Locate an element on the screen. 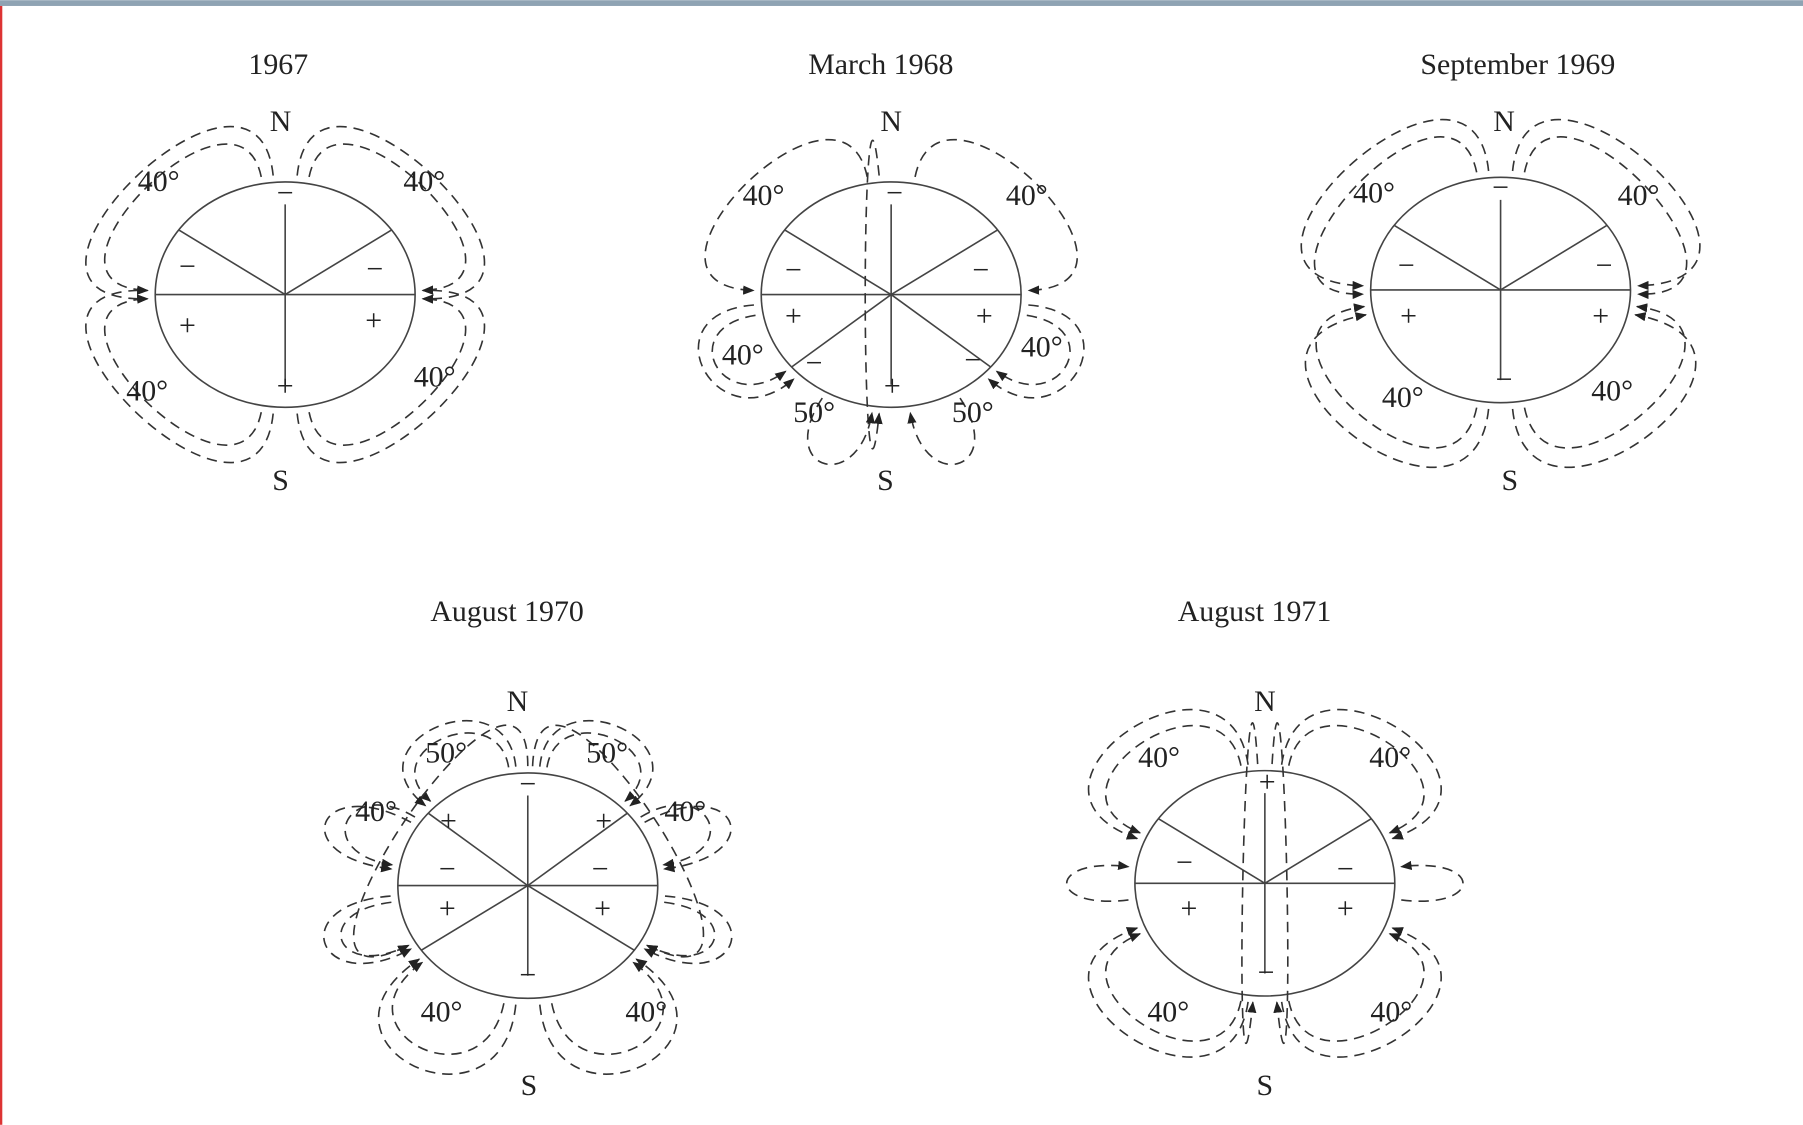 Image resolution: width=1803 pixels, height=1125 pixels. left-border is located at coordinates (1, 565).